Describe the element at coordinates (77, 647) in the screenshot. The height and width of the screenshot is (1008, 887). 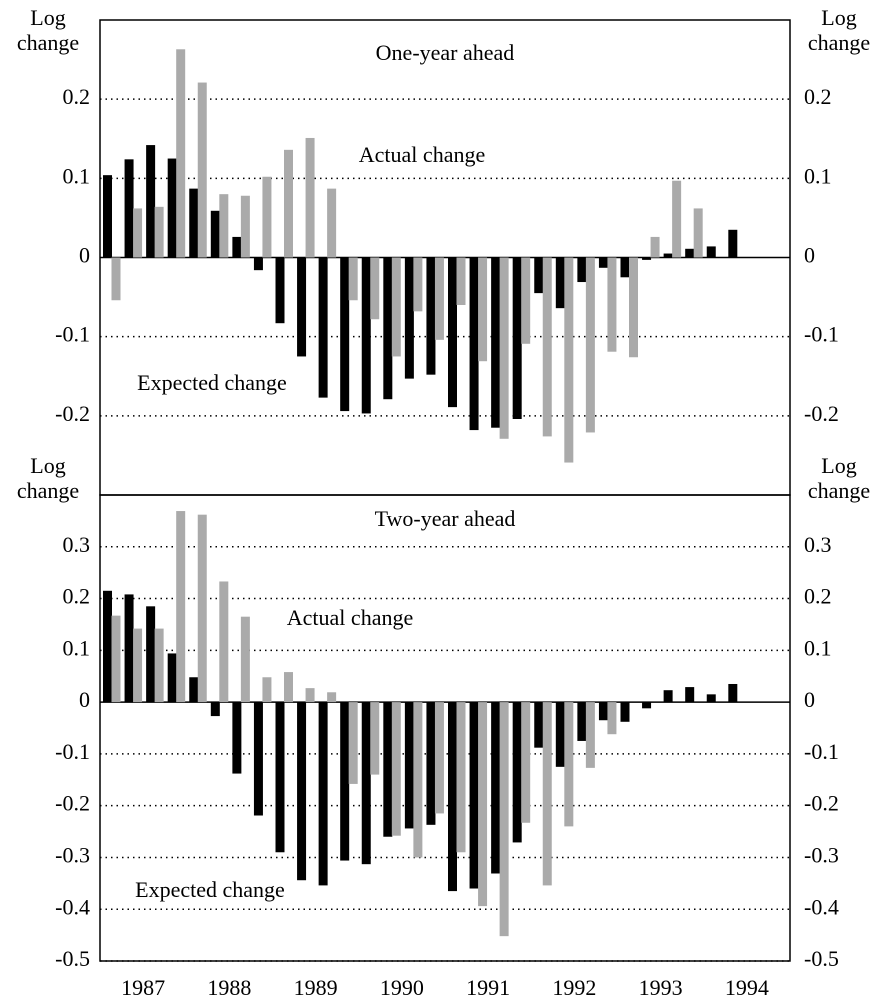
I see `y-tick-label: 0.1` at that location.